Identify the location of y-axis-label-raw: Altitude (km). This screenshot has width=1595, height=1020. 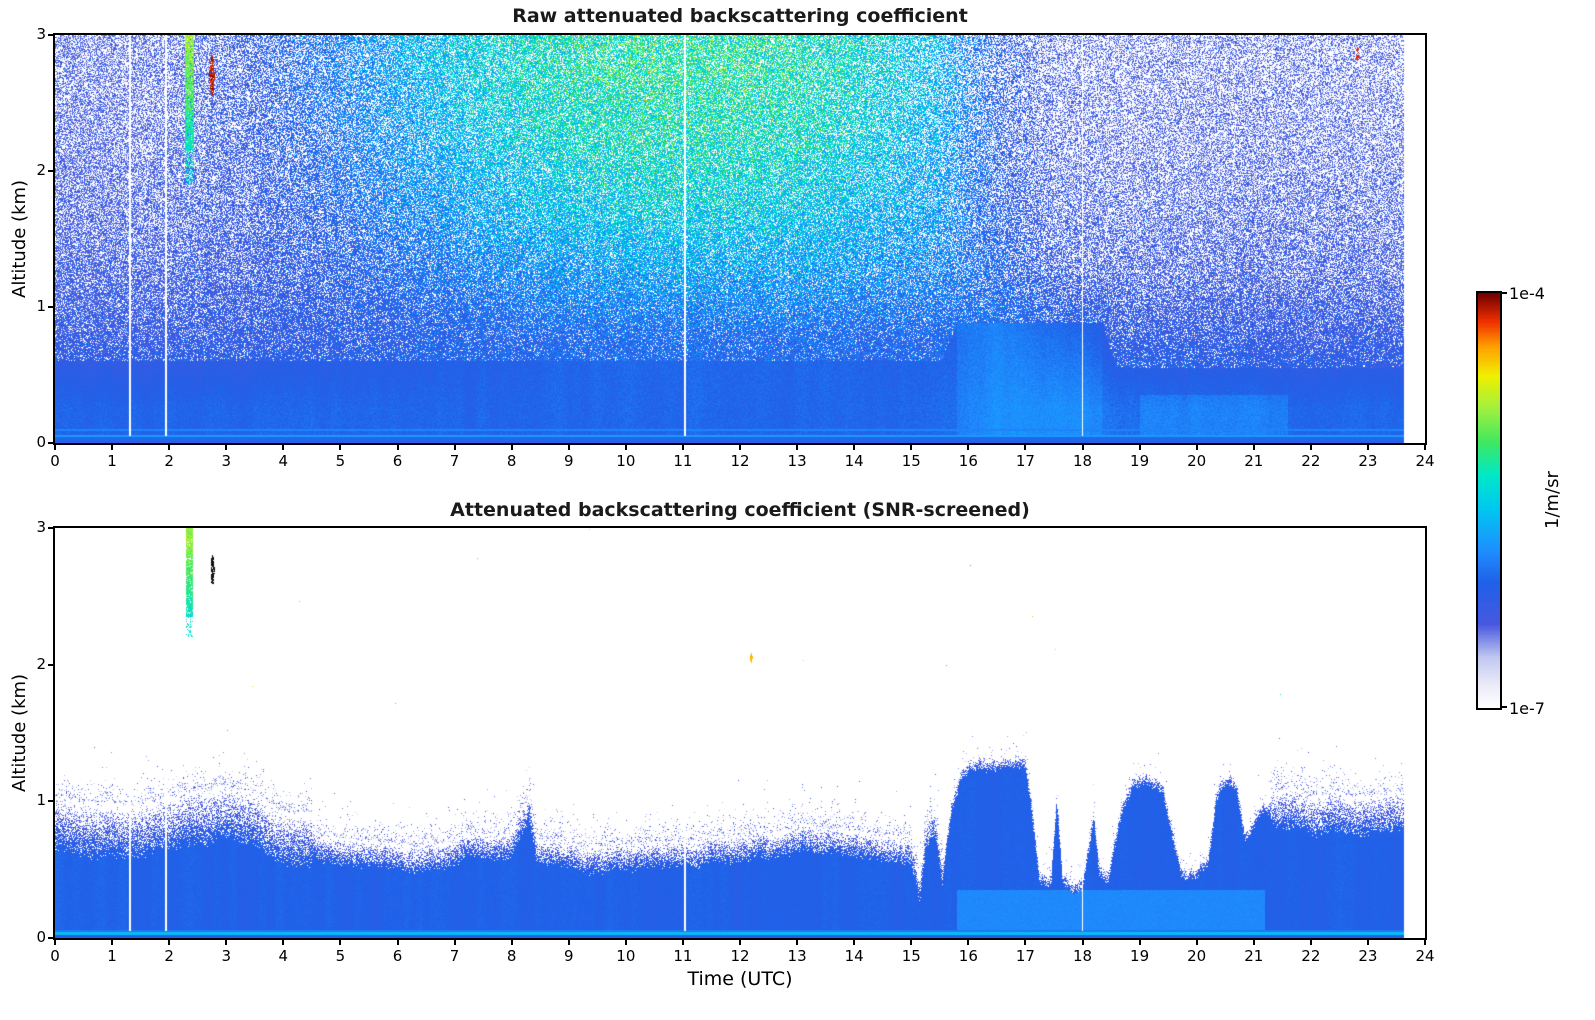
(19, 239).